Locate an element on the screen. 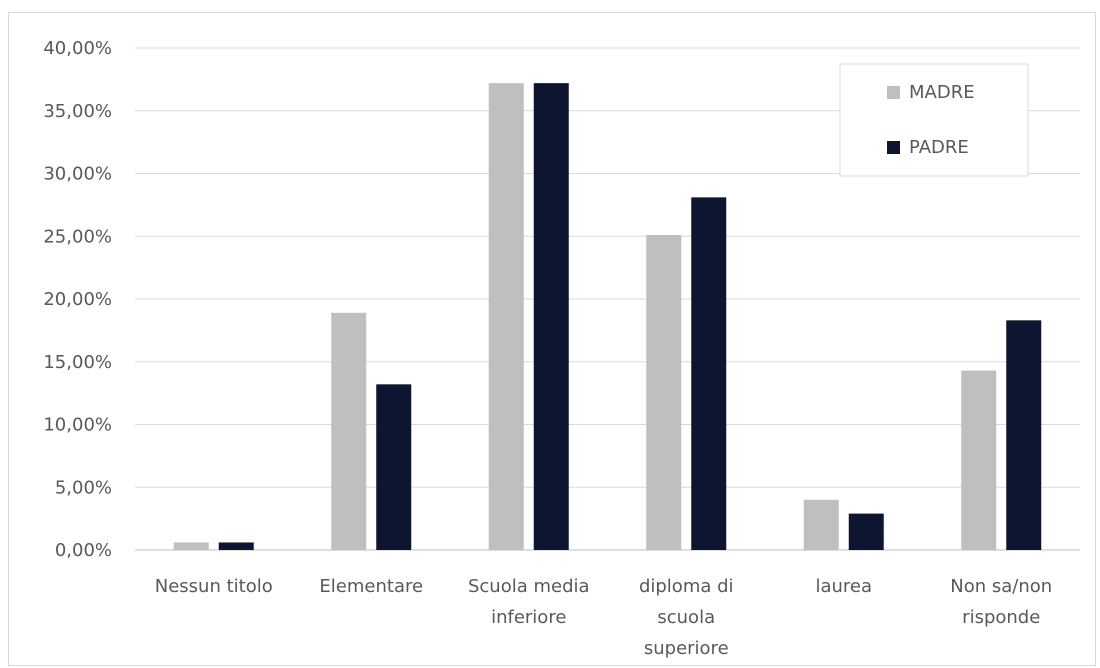 This screenshot has width=1100, height=668. legend-label-padre: PADRE is located at coordinates (939, 147).